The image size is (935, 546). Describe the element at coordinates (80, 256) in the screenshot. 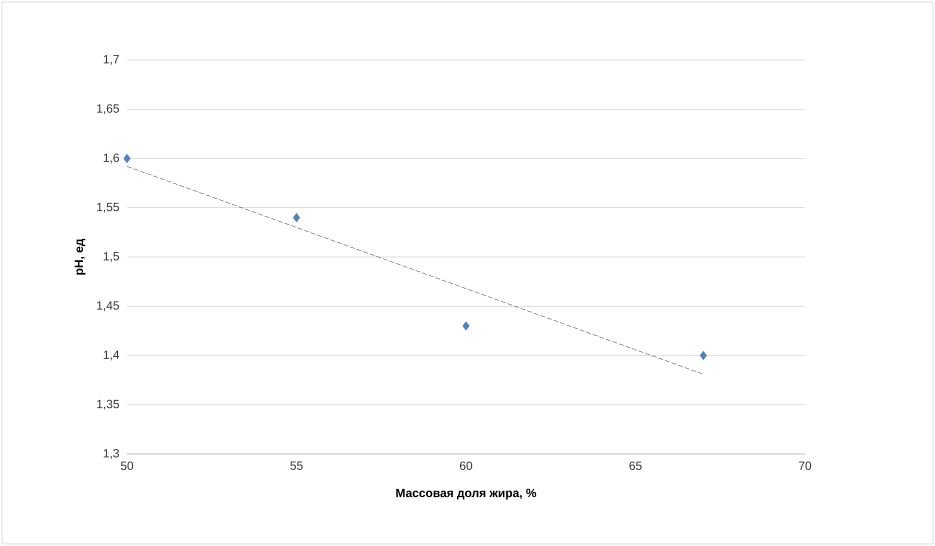

I see `y-axis-title: pH, ед` at that location.